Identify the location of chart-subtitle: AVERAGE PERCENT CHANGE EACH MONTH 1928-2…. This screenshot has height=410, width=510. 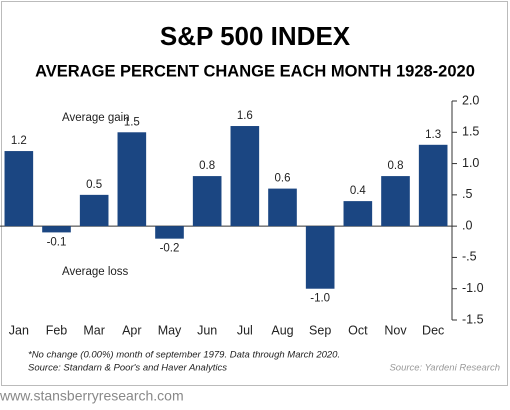
(255, 71).